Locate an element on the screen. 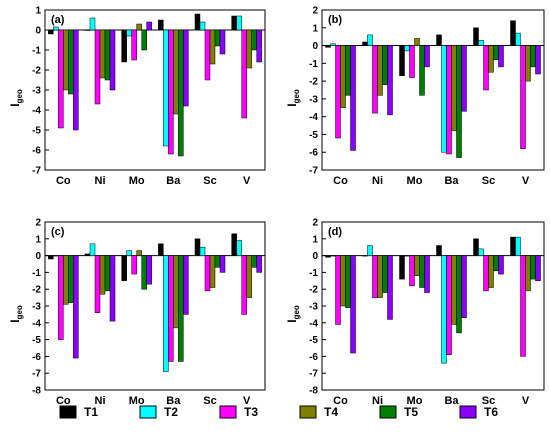 The height and width of the screenshot is (440, 550). legend-swatch-t2 is located at coordinates (148, 412).